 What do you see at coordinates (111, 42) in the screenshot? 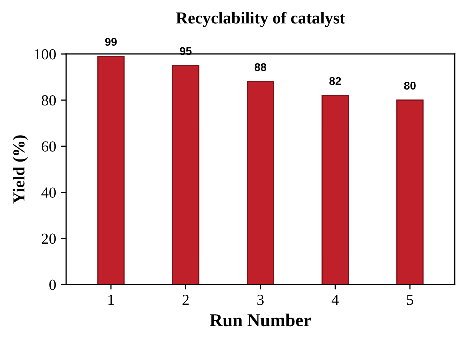
I see `data-label: 99` at bounding box center [111, 42].